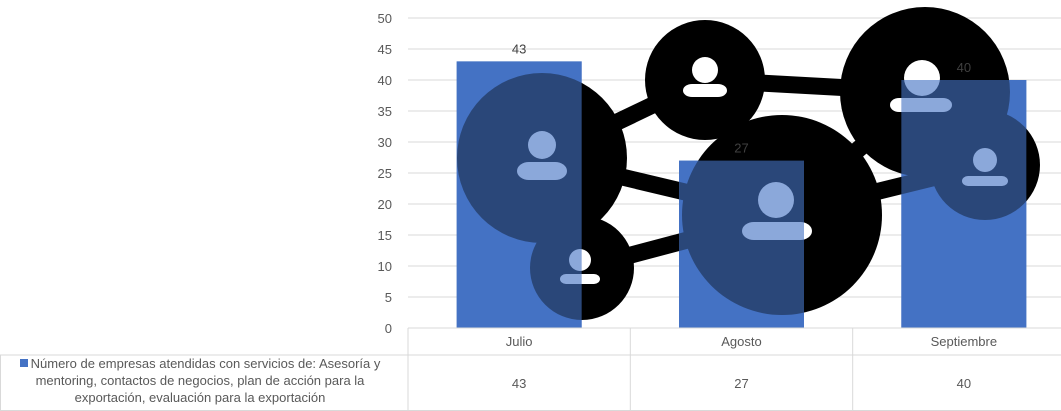 The height and width of the screenshot is (411, 1061). Describe the element at coordinates (388, 328) in the screenshot. I see `y-tick-label: 0` at that location.